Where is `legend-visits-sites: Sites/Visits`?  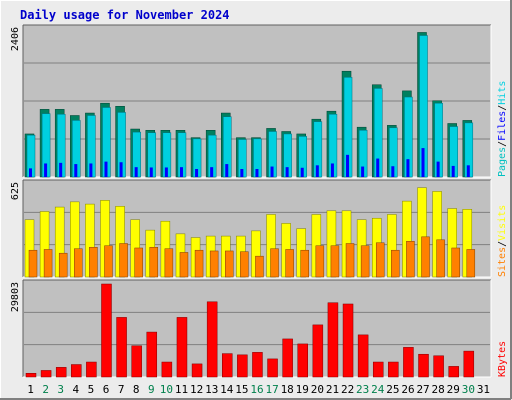
legend-visits-sites: Sites/Visits is located at coordinates (502, 241).